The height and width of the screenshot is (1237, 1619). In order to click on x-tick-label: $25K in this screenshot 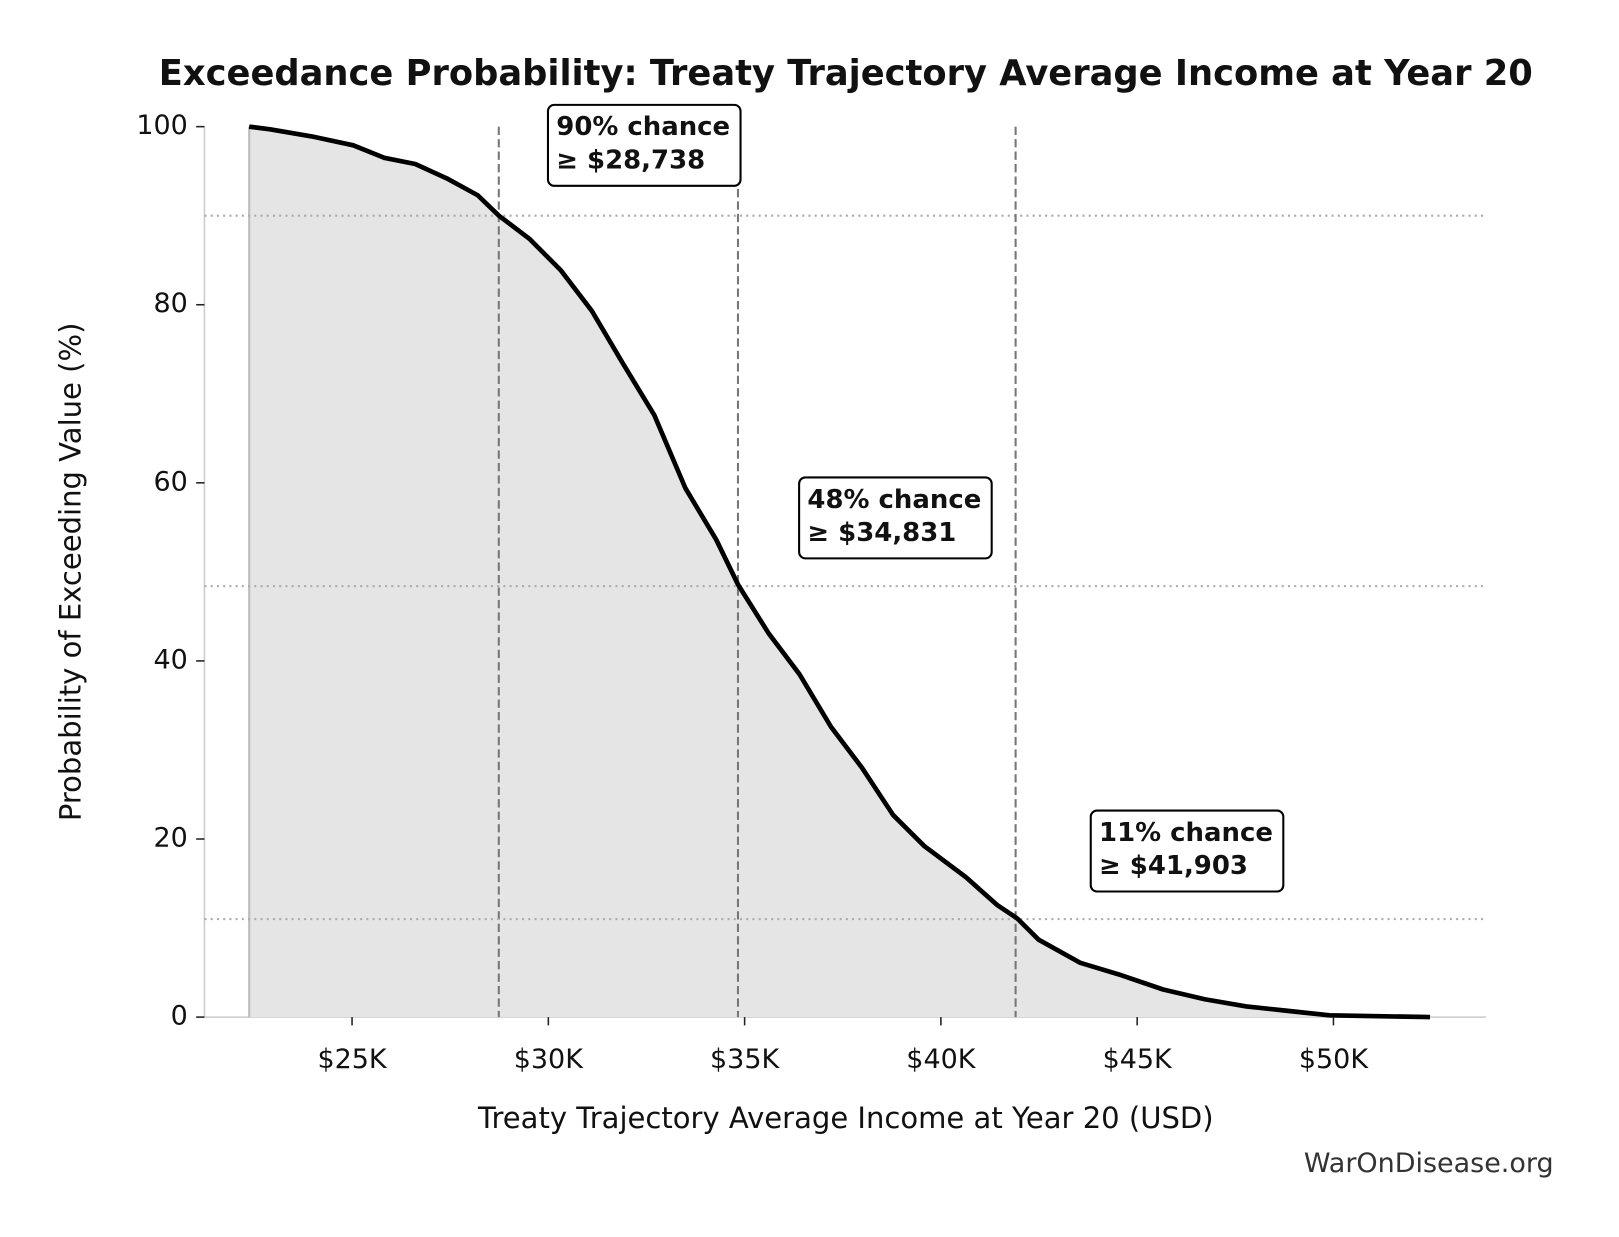, I will do `click(352, 1059)`.